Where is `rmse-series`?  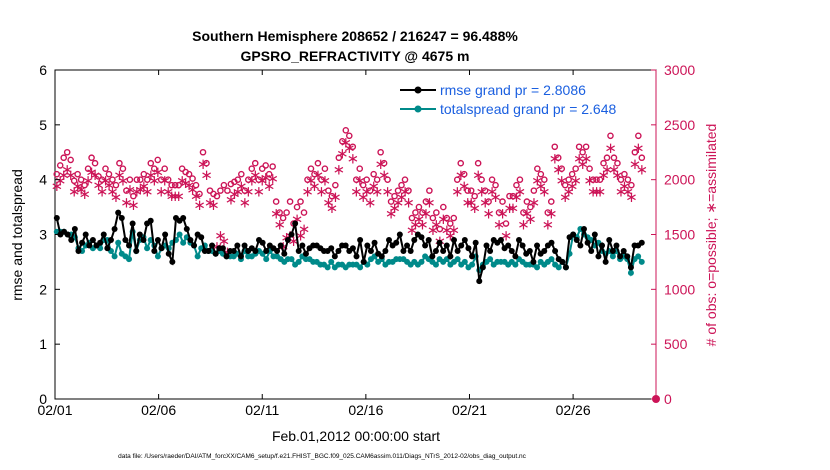 rmse-series is located at coordinates (349, 247).